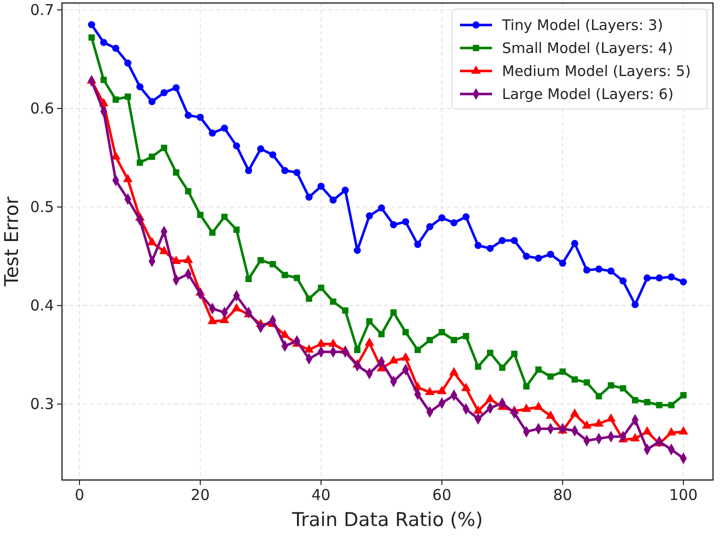 This screenshot has width=726, height=538. I want to click on x-tick-label: 80, so click(562, 495).